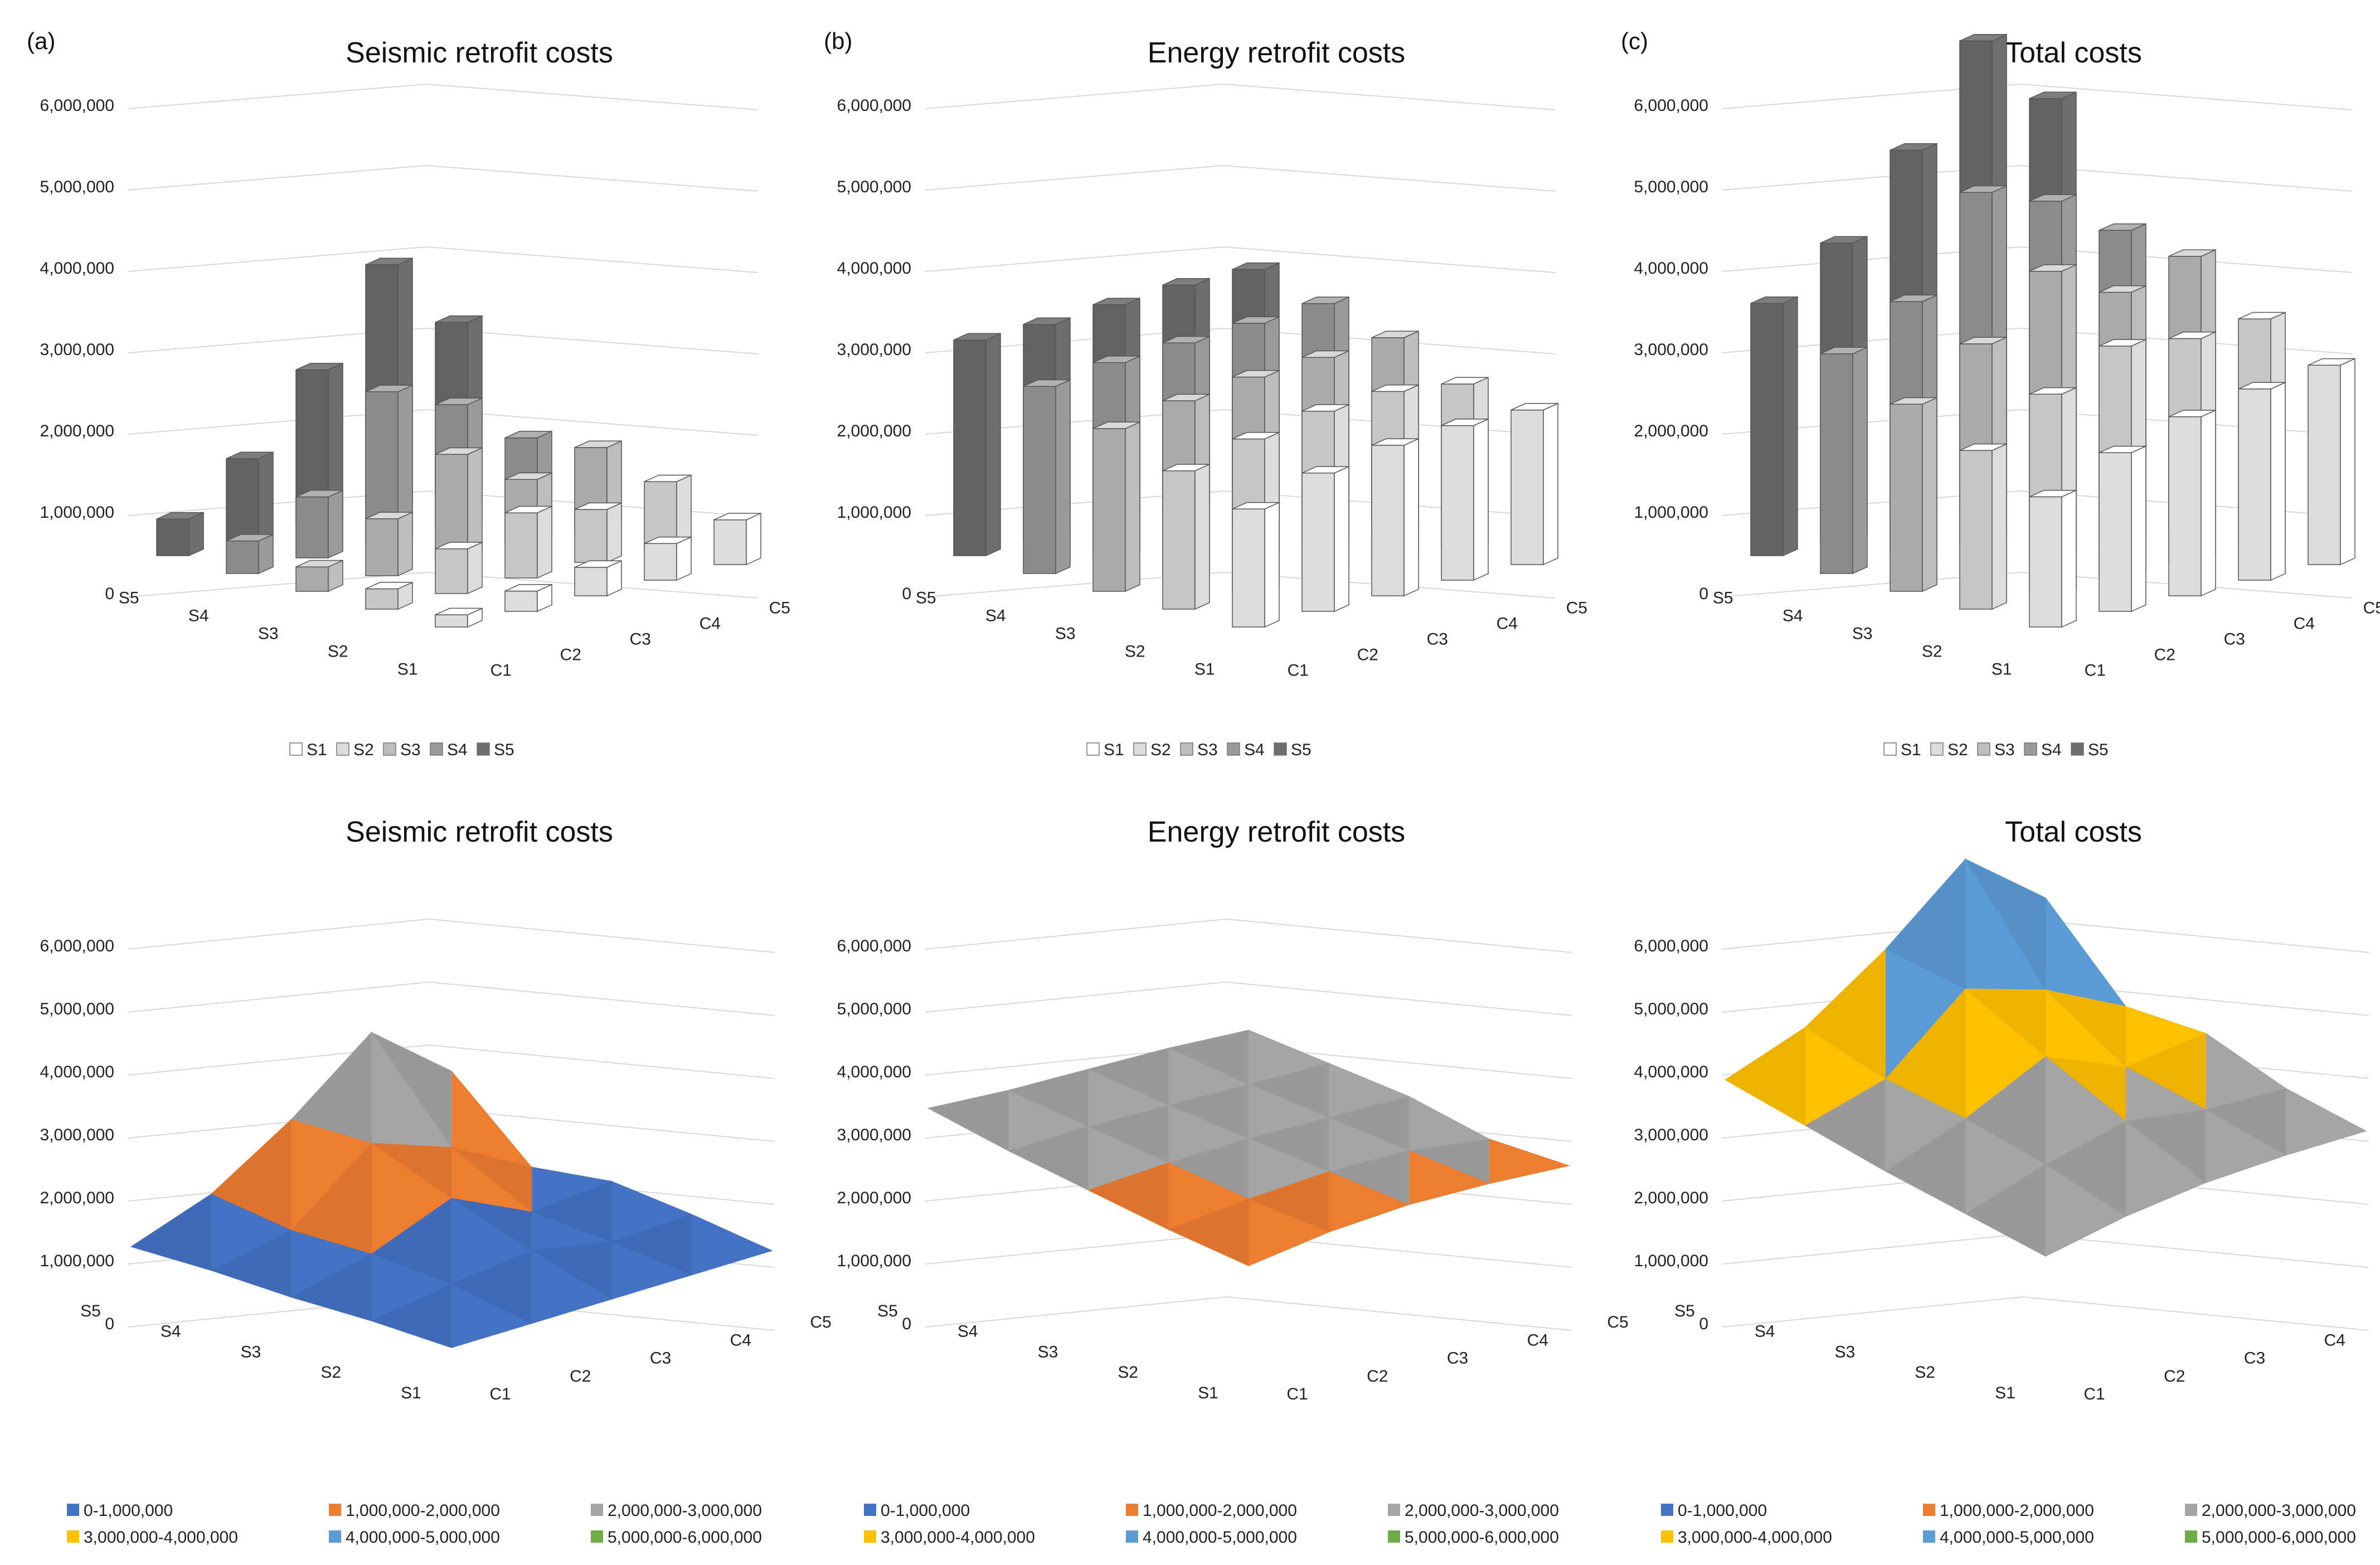  What do you see at coordinates (968, 1332) in the screenshot?
I see `depth-label: S4` at bounding box center [968, 1332].